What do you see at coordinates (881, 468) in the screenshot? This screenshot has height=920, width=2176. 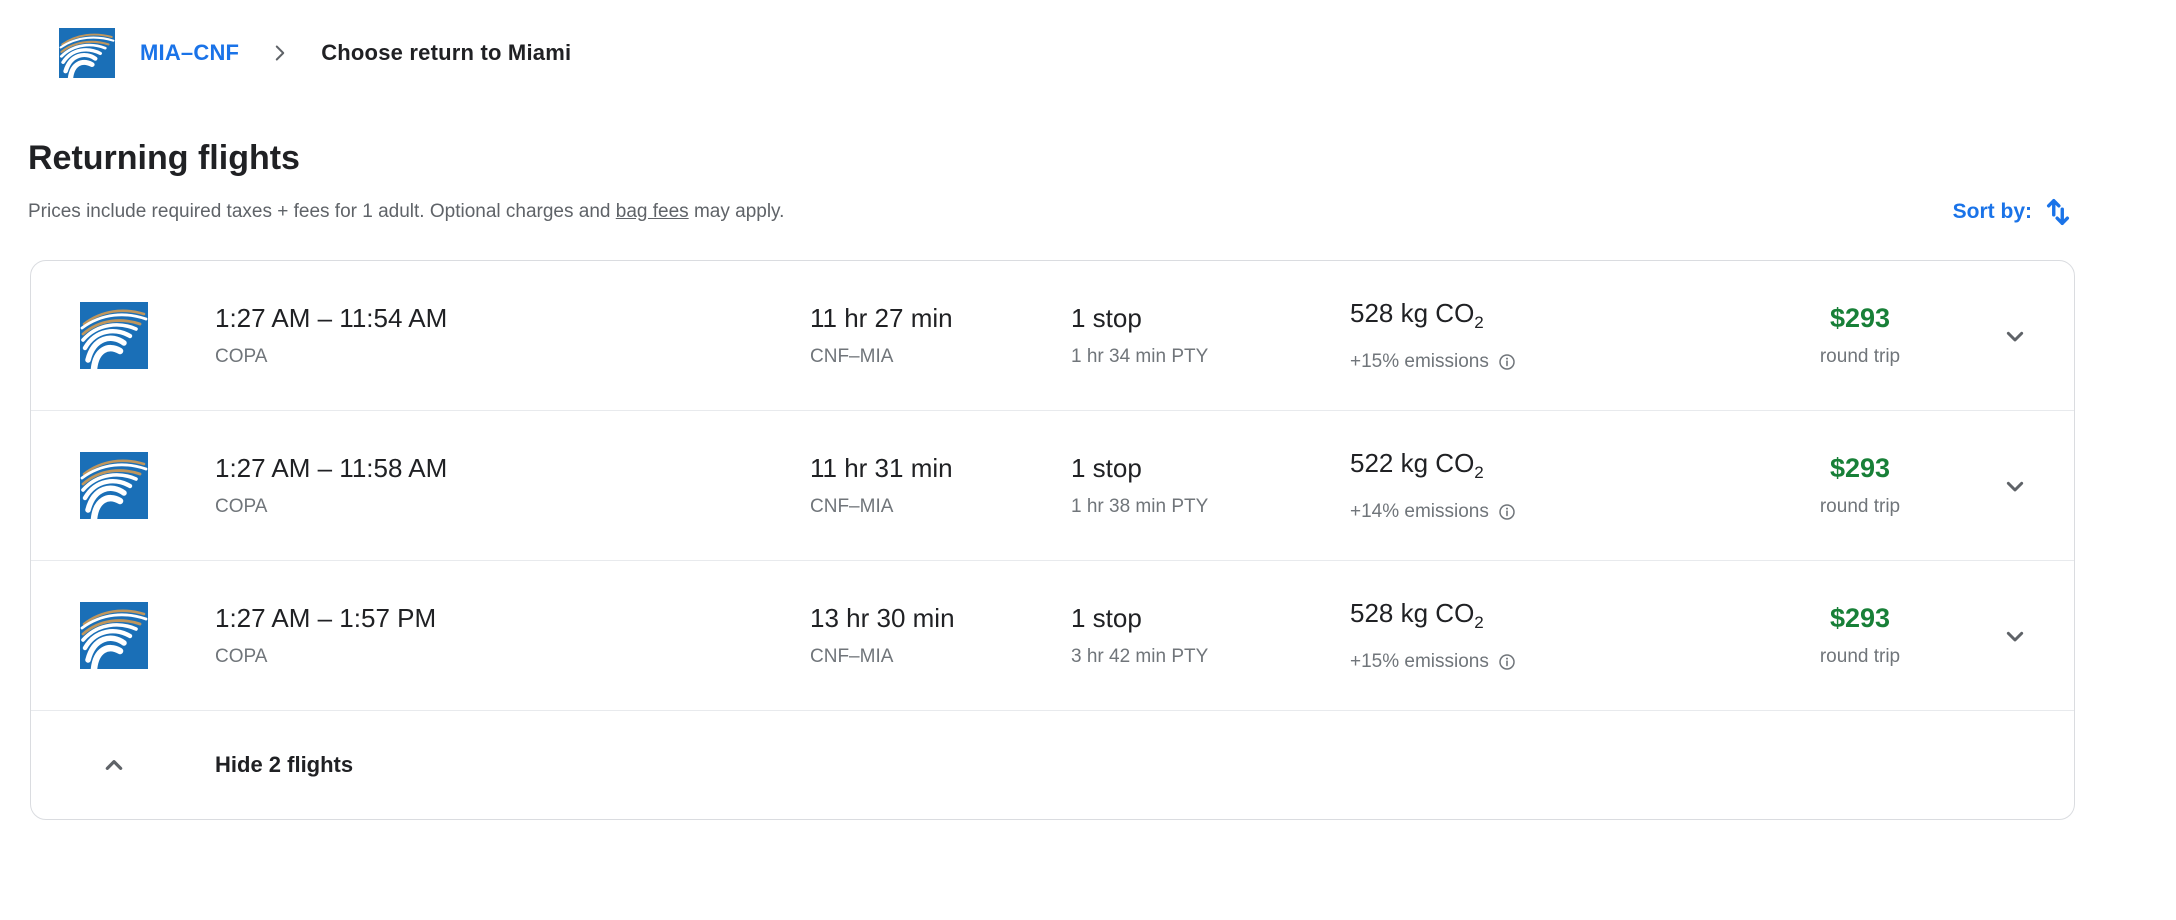 I see `flight-duration: 11 hr 31 min` at bounding box center [881, 468].